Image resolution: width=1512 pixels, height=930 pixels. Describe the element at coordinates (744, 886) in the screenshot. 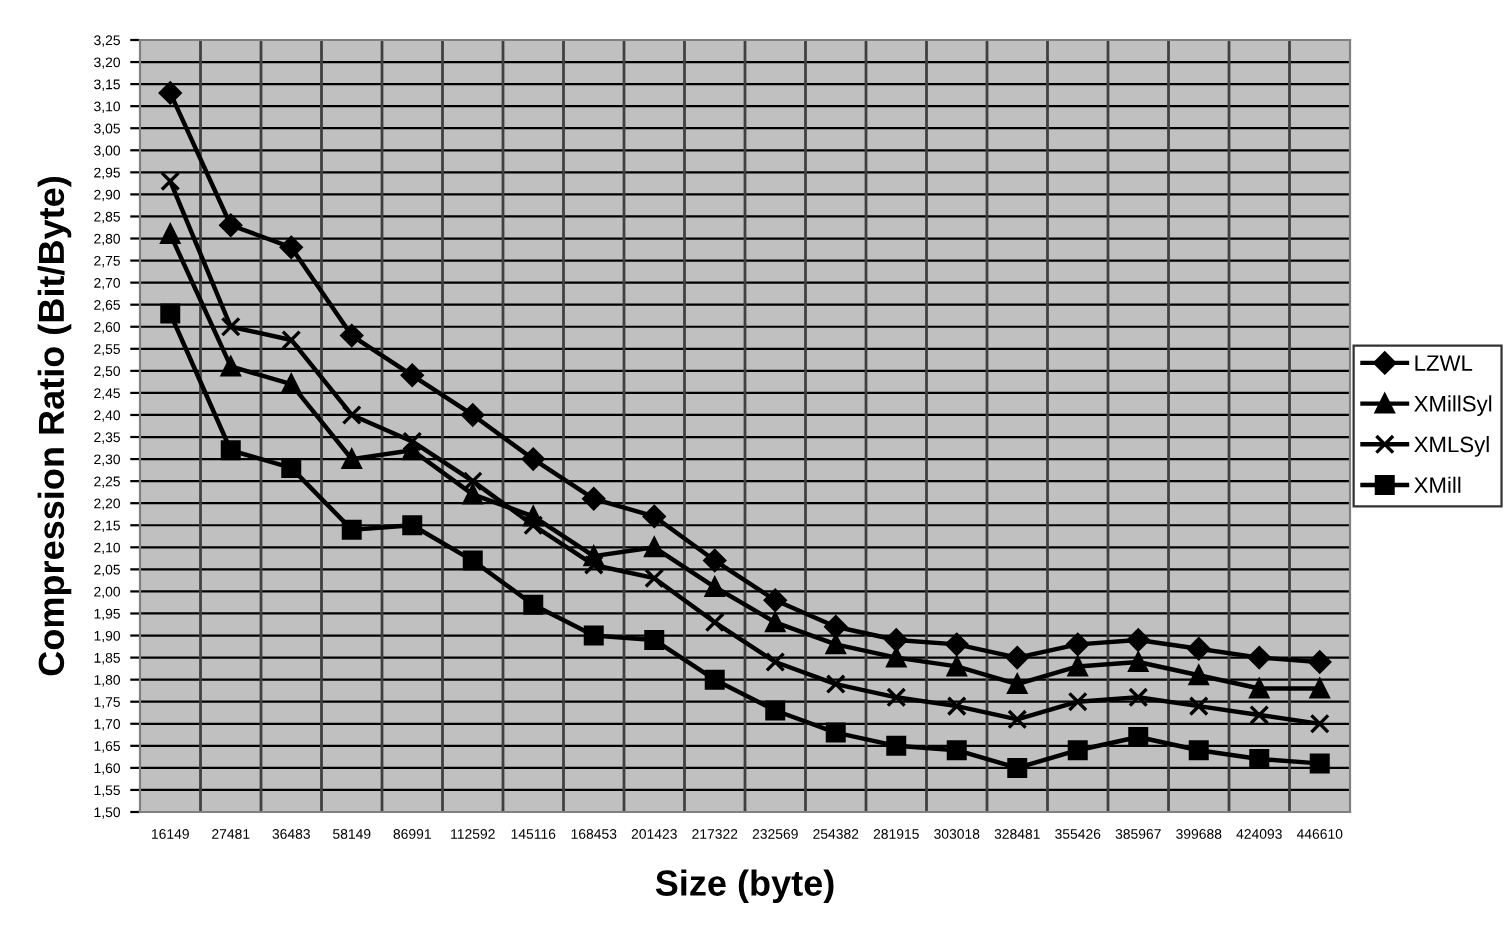

I see `x-axis-title: Size (byte)` at that location.